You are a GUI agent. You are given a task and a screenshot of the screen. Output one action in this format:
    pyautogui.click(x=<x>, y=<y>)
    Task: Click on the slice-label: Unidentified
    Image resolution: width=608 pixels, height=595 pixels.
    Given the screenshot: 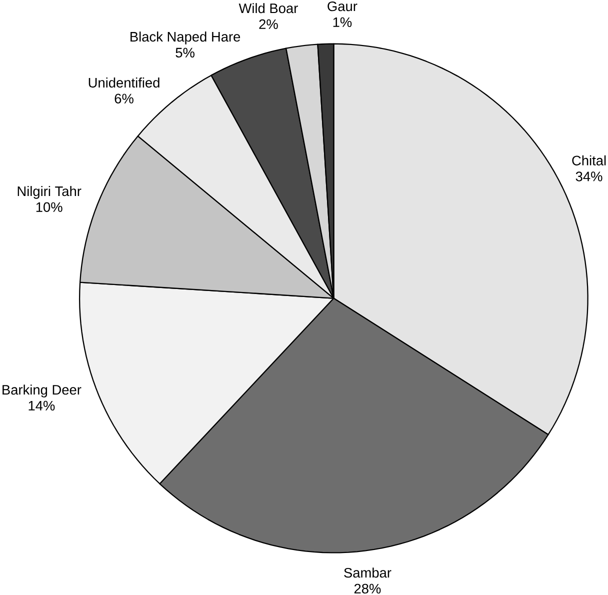 What is the action you would take?
    pyautogui.click(x=124, y=83)
    